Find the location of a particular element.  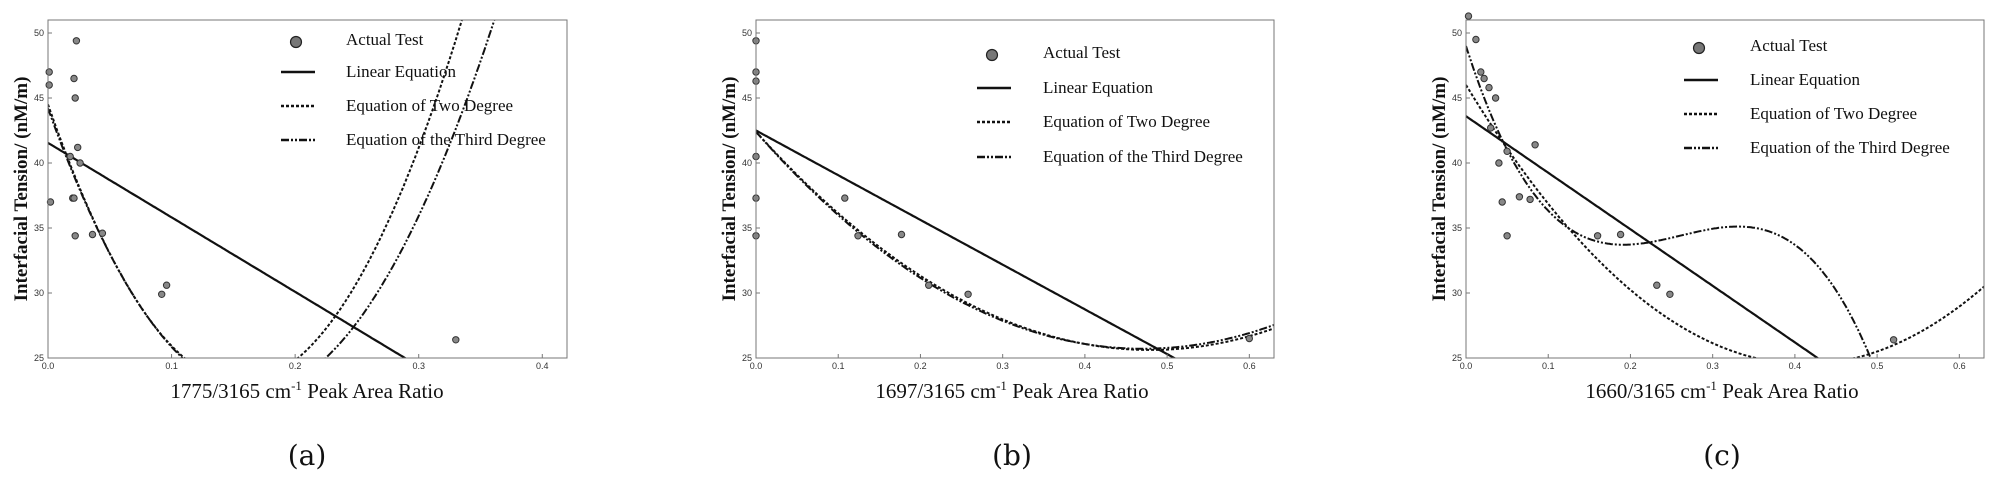

panel-b-linear-curve is located at coordinates (966, 243).